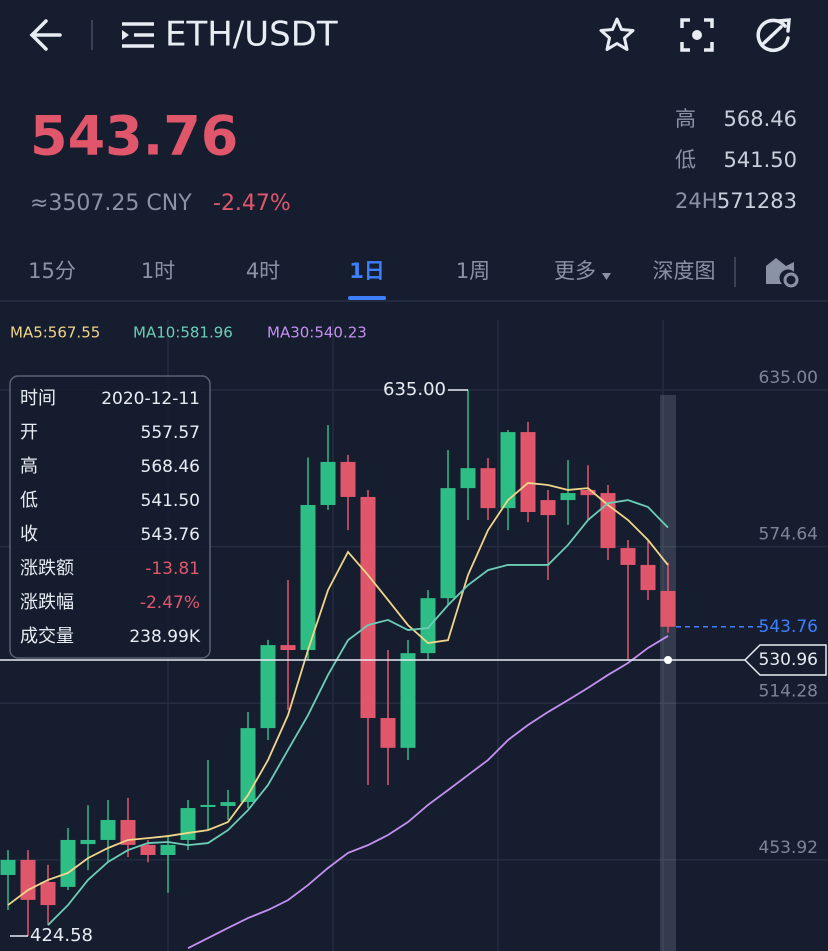 This screenshot has height=951, width=828. What do you see at coordinates (575, 271) in the screenshot?
I see `tab: 更多` at bounding box center [575, 271].